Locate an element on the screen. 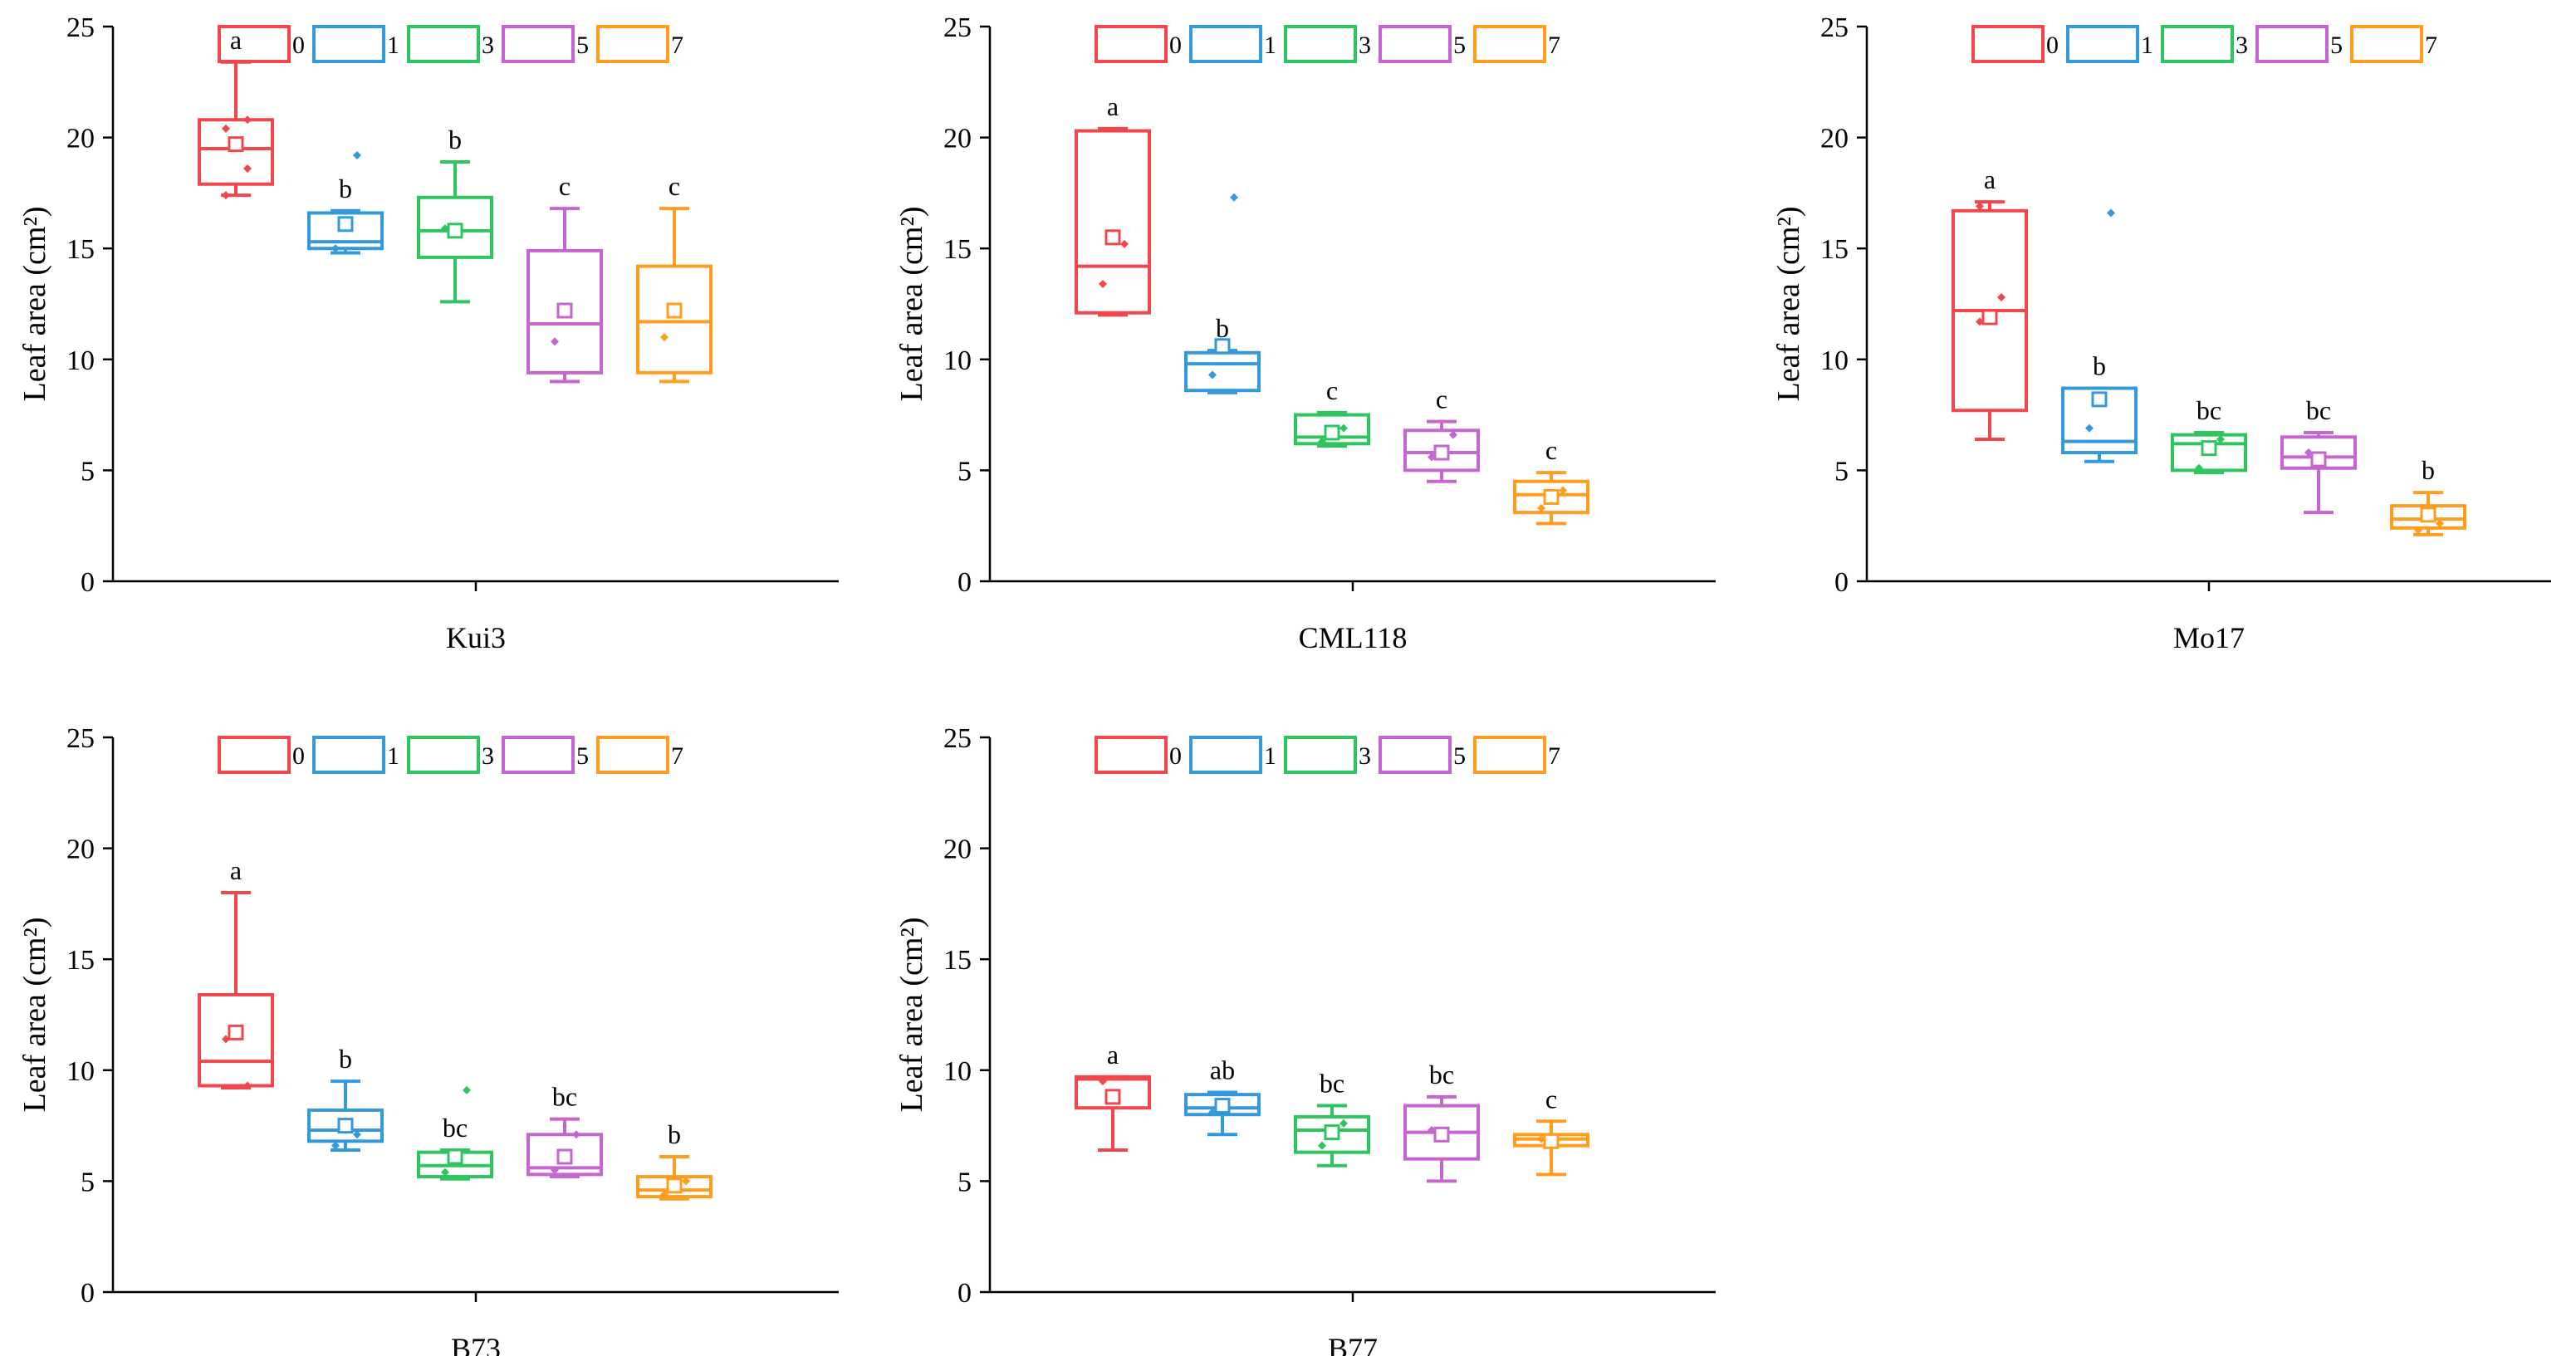 Image resolution: width=2576 pixels, height=1356 pixels. significance-label: ab is located at coordinates (1223, 1070).